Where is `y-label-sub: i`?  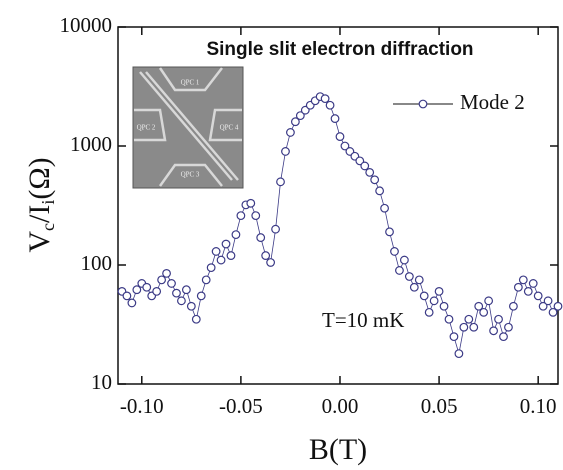 y-label-sub: i is located at coordinates (48, 202).